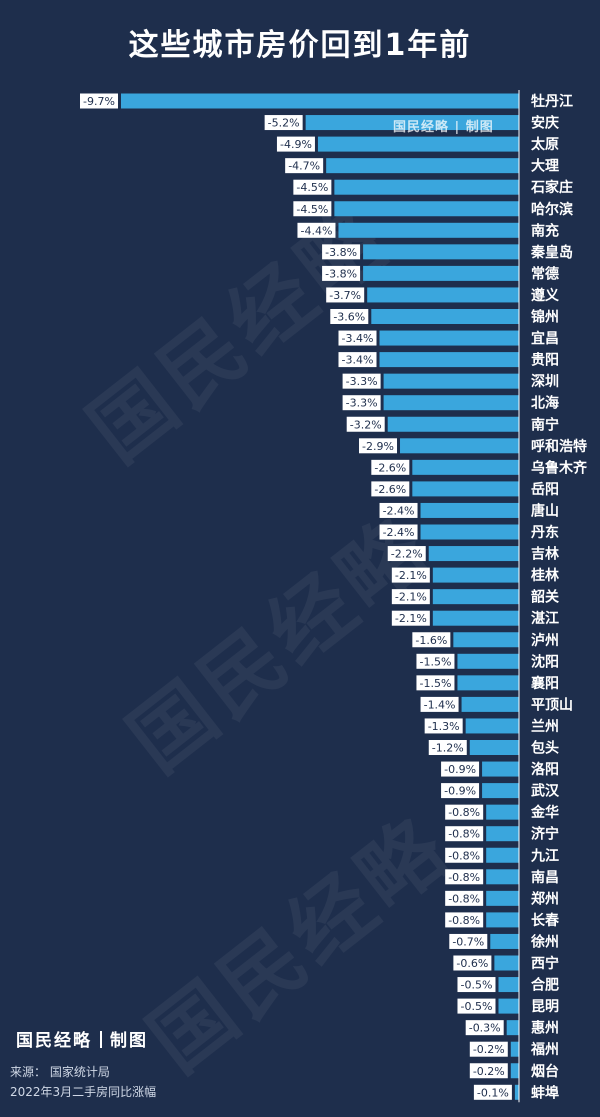 This screenshot has height=1117, width=600. What do you see at coordinates (544, 575) in the screenshot?
I see `category-label: 桂林` at bounding box center [544, 575].